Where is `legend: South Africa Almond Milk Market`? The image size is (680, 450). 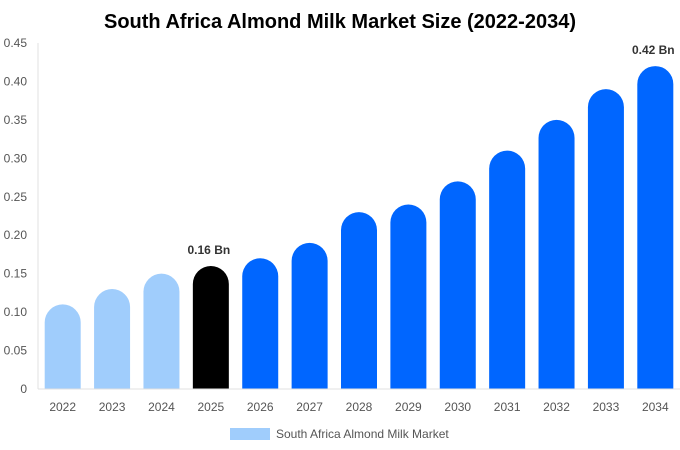 legend: South Africa Almond Milk Market is located at coordinates (339, 434).